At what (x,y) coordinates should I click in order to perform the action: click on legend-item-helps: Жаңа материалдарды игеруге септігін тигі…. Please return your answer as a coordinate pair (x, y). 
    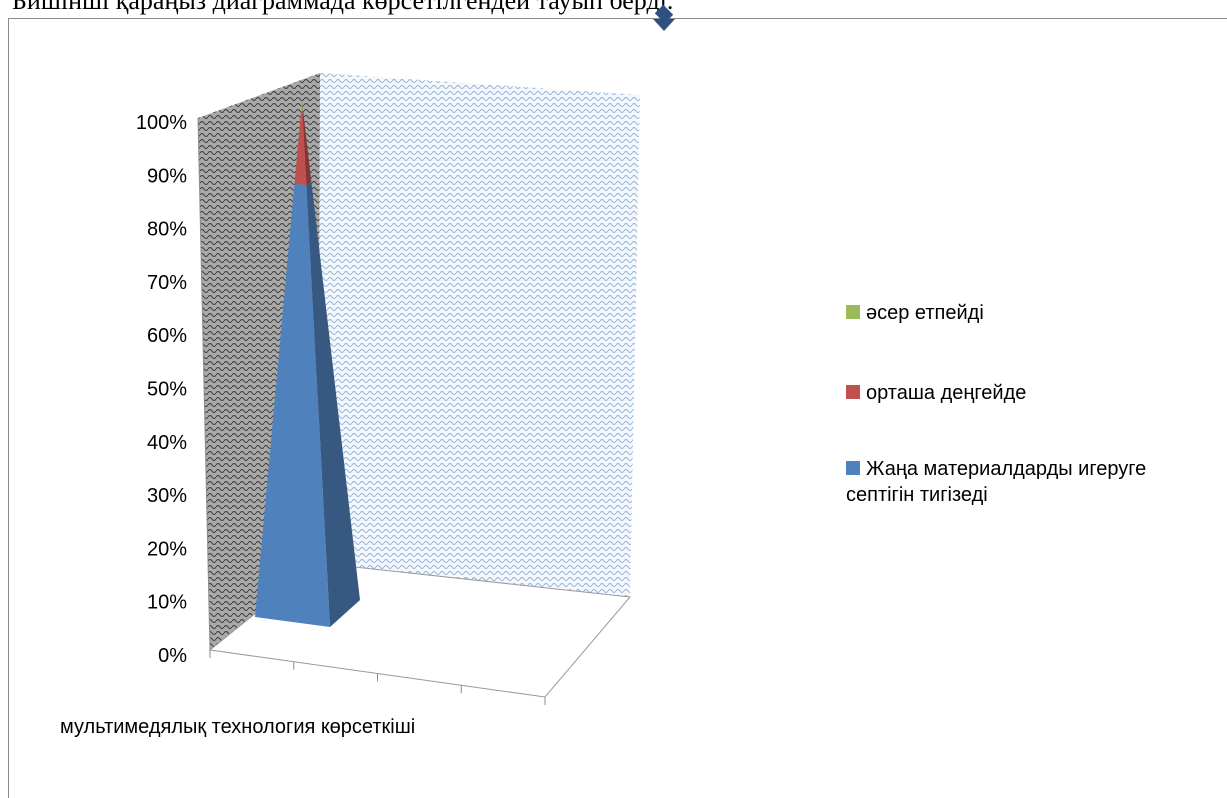
    Looking at the image, I should click on (1026, 482).